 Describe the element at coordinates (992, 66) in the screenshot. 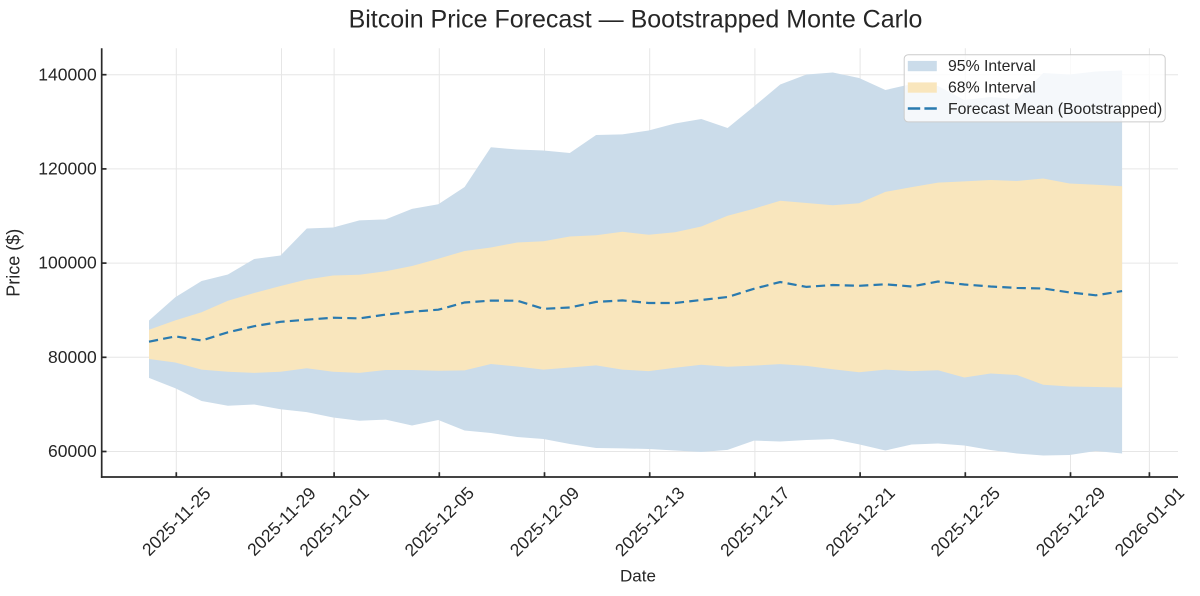

I see `svg-text: 95% Interval` at that location.